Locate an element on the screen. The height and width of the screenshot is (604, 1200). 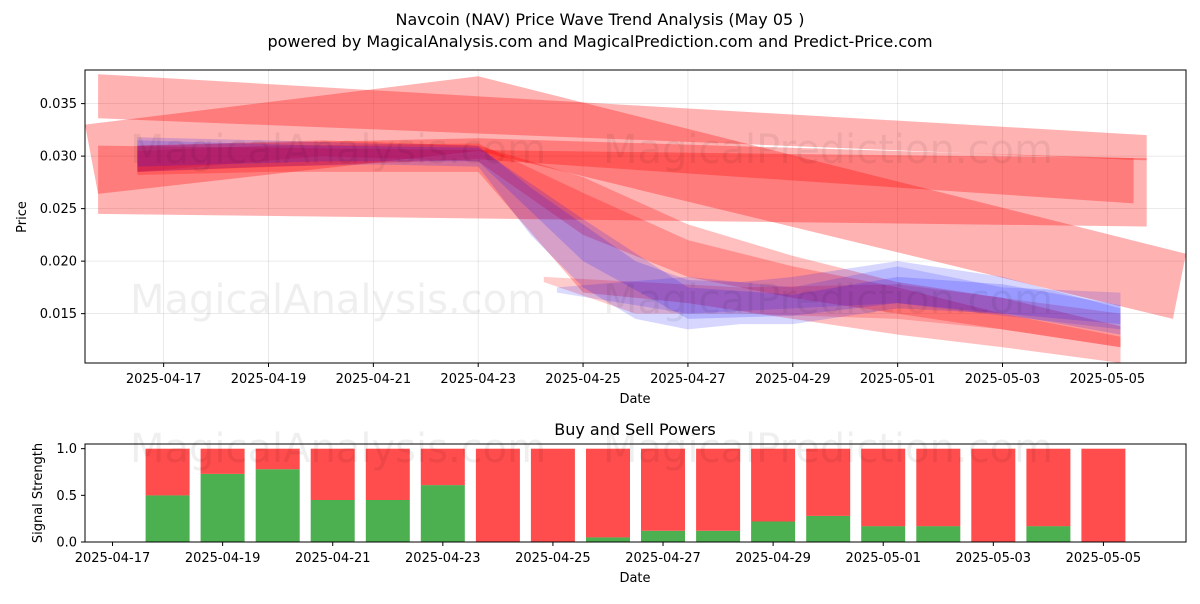
signal-y-ticks: 0.0 0.5 1.0 is located at coordinates (70, 496).